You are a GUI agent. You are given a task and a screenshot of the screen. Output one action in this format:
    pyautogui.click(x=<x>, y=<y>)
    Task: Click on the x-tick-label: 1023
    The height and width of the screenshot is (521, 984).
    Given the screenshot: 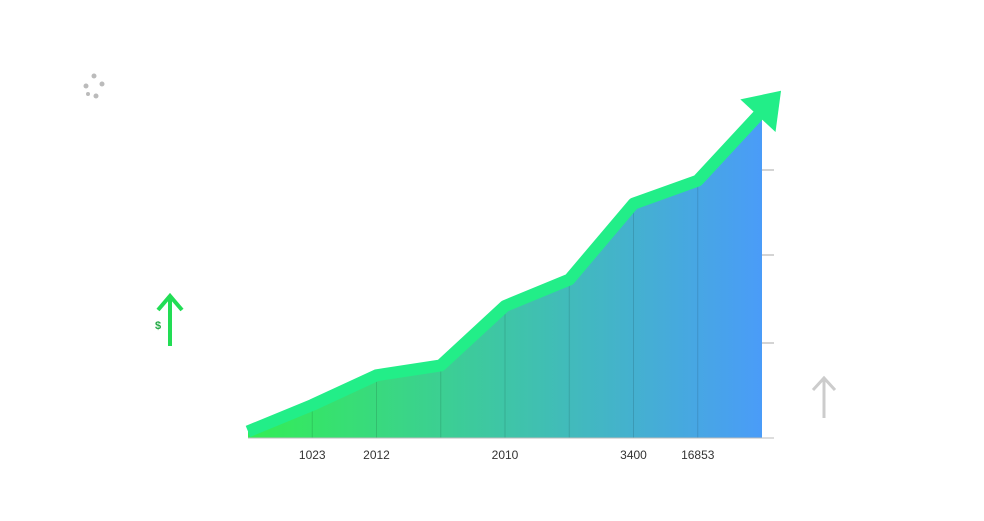 What is the action you would take?
    pyautogui.click(x=312, y=455)
    